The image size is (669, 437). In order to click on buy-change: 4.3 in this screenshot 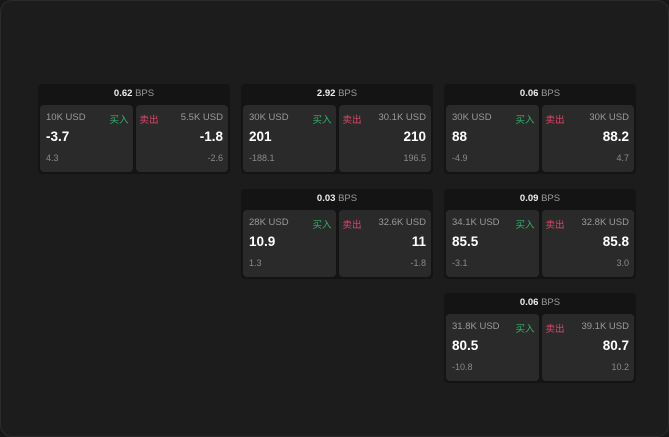, I will do `click(52, 158)`.